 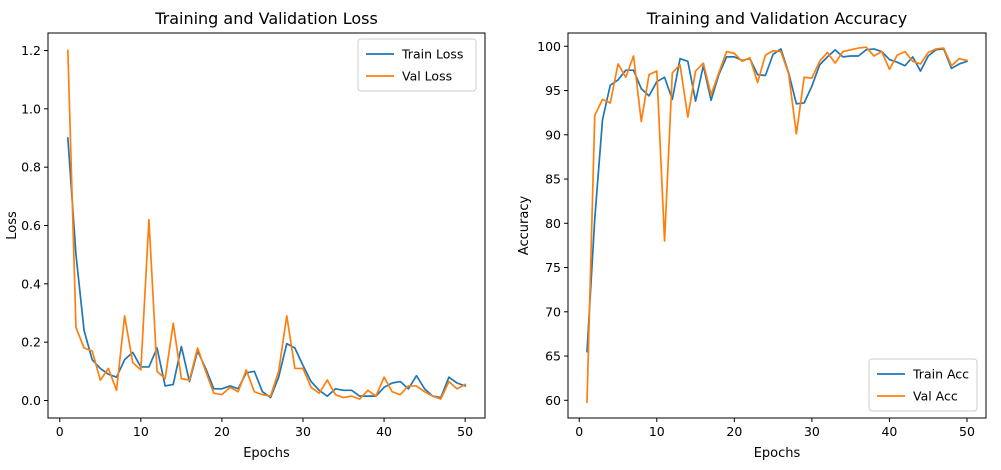 I want to click on loss-legend-label: Train Loss, so click(x=432, y=54).